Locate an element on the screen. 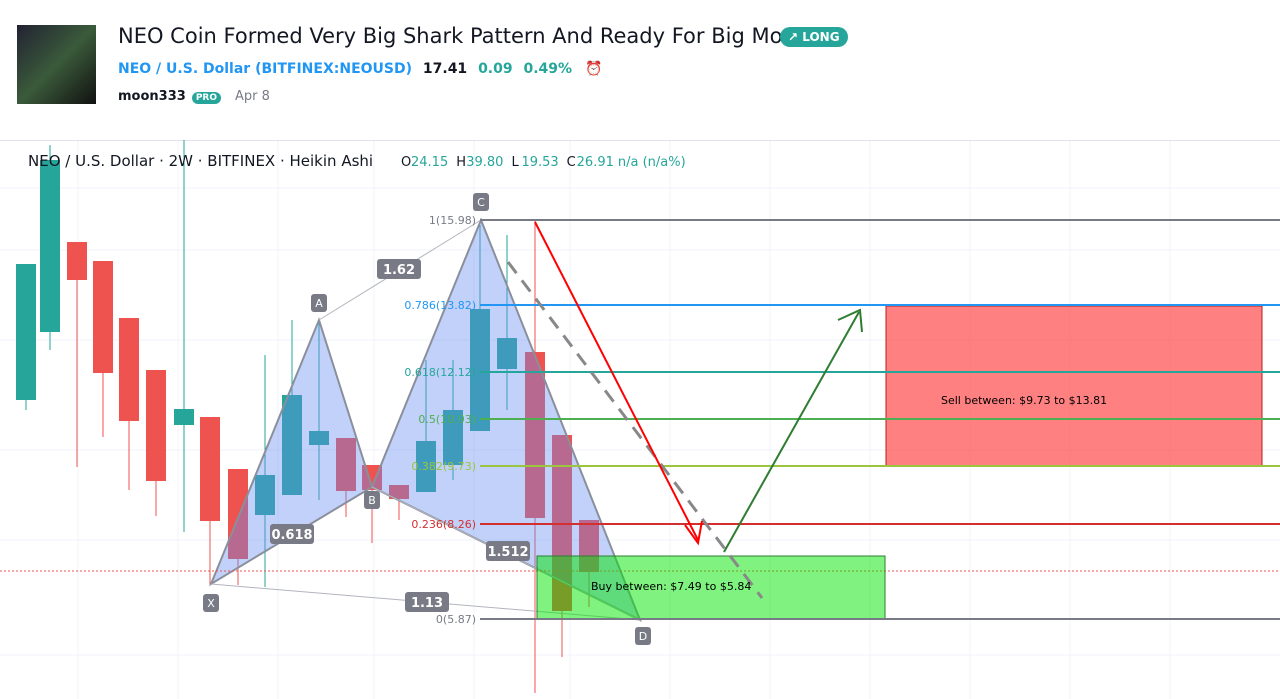  alert-icon: ⏰ is located at coordinates (593, 69).